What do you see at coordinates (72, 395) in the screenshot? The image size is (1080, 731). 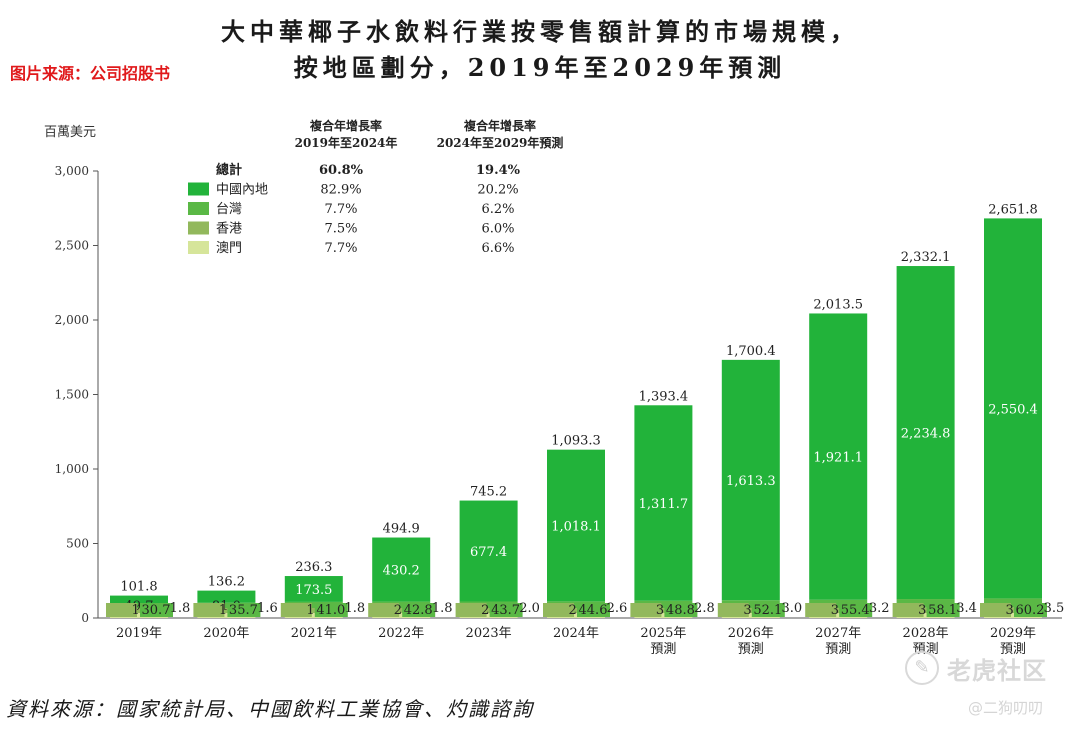 I see `y-tick-label: 1,500` at bounding box center [72, 395].